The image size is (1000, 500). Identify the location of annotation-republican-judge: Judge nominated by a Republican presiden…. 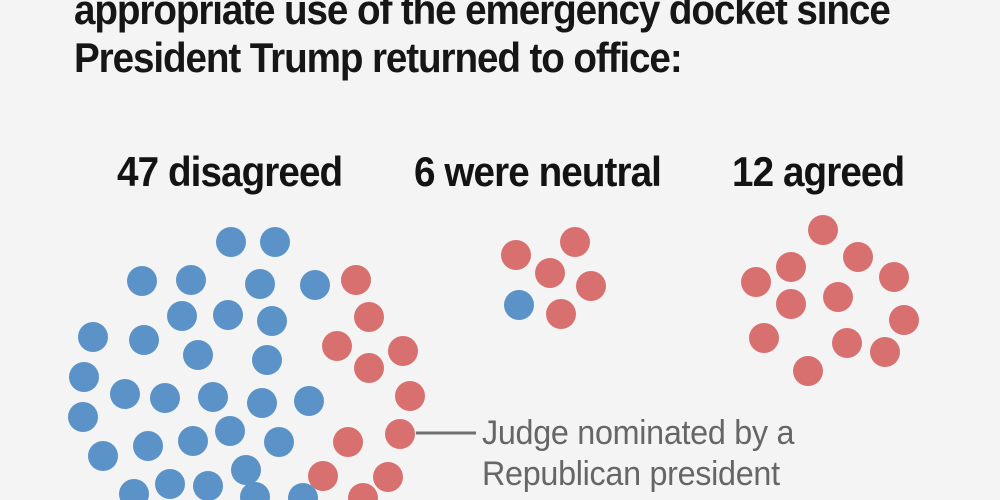
(638, 454).